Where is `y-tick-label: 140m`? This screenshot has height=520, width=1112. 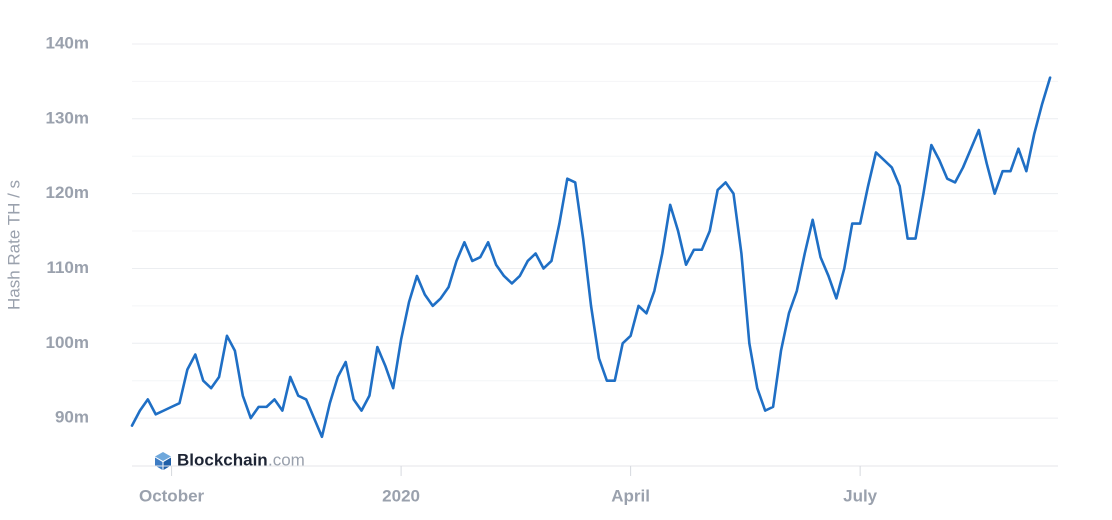 y-tick-label: 140m is located at coordinates (67, 42).